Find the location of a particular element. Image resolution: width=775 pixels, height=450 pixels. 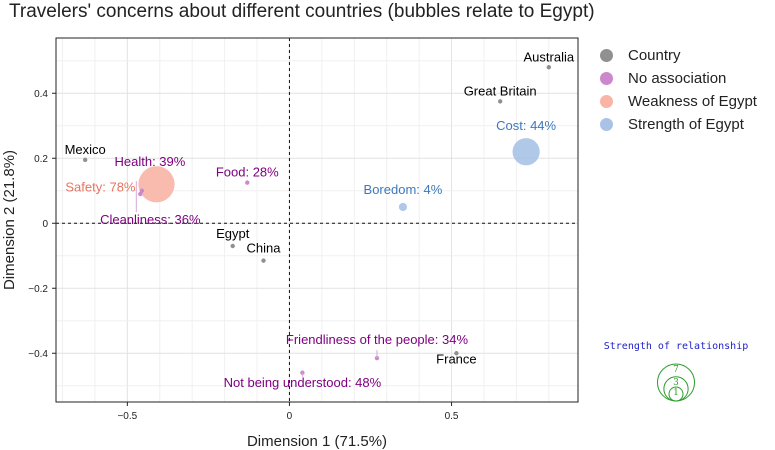

label-egypt: Egypt is located at coordinates (233, 233).